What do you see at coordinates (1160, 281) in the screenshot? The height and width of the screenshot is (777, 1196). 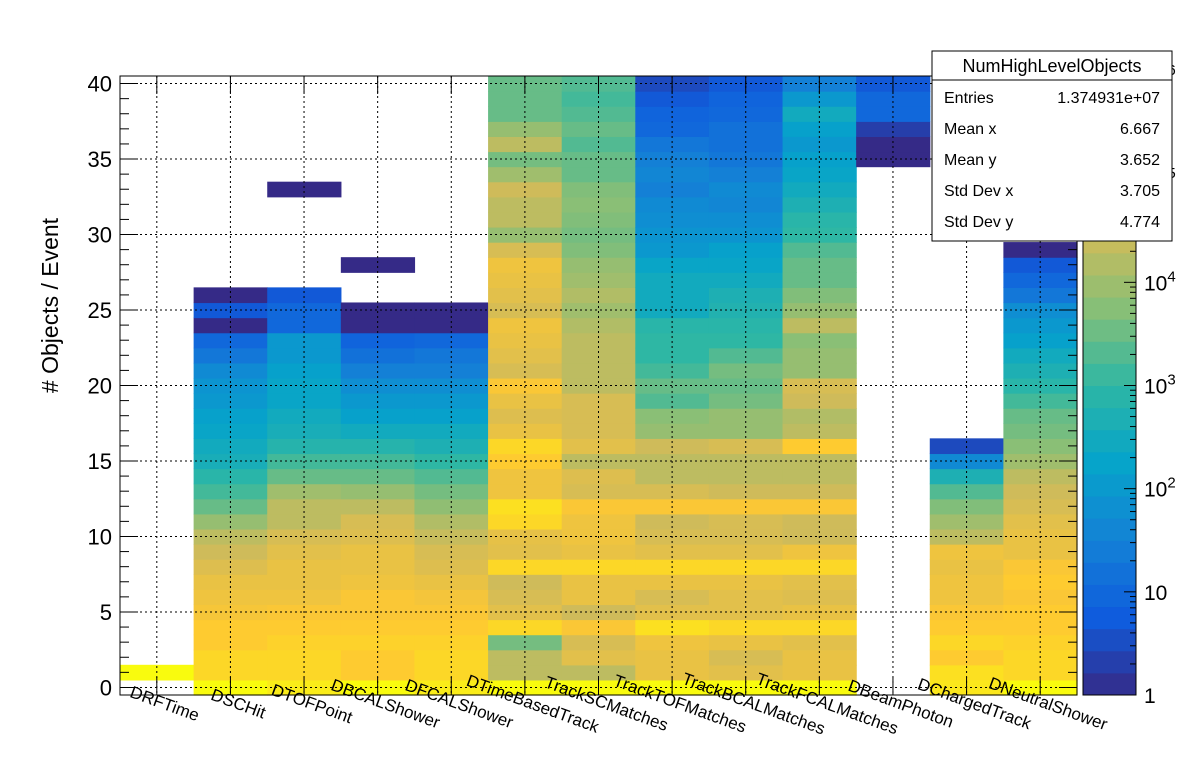 I see `color-bar-label: 10⁴` at bounding box center [1160, 281].